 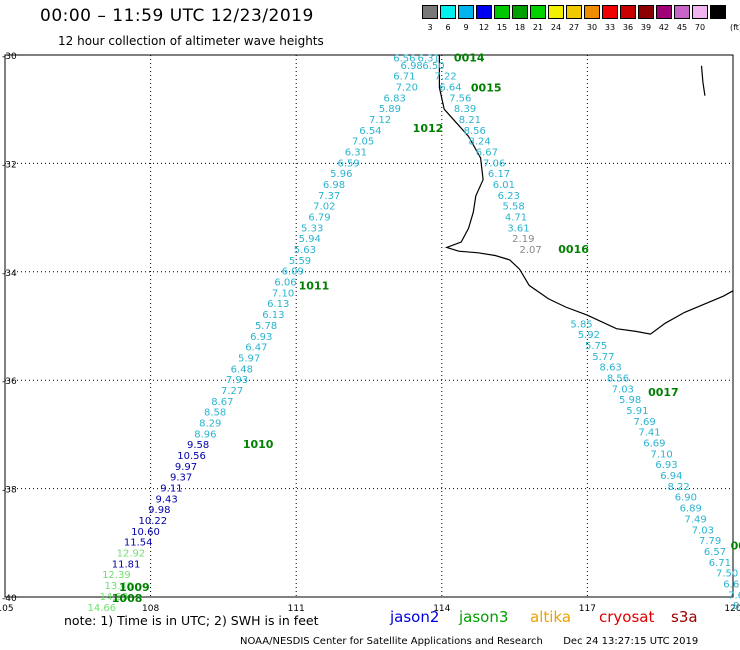 I want to click on wave-height-label: 5.98, so click(x=630, y=400).